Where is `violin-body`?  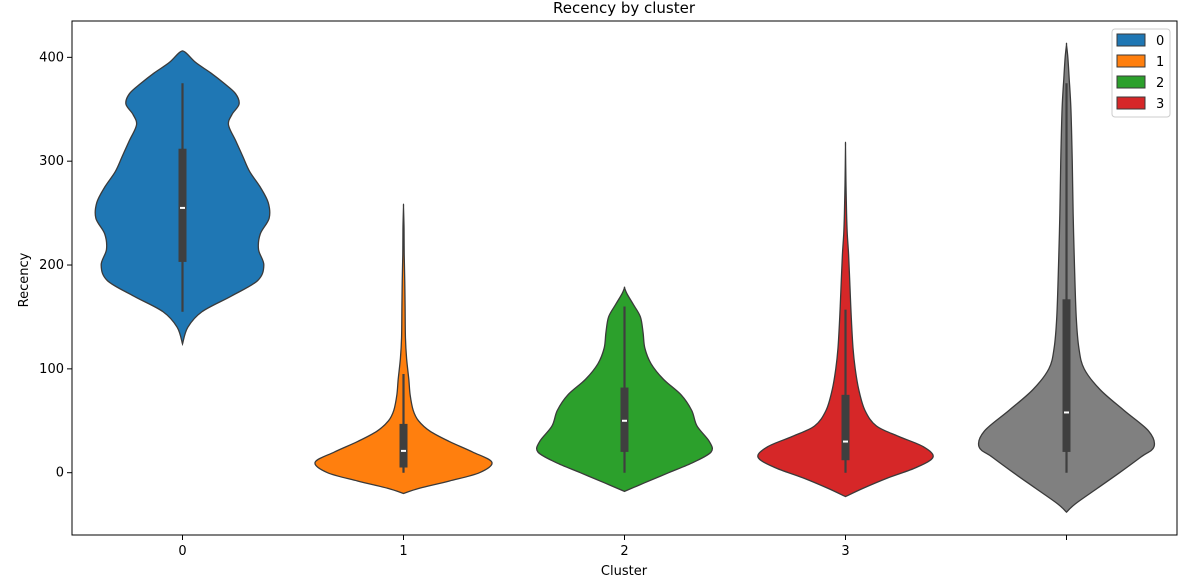 violin-body is located at coordinates (403, 349).